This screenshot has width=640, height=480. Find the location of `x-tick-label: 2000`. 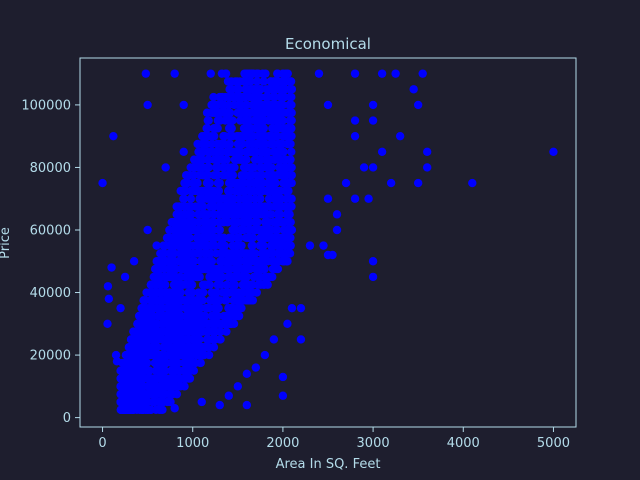

x-tick-label: 2000 is located at coordinates (282, 443).